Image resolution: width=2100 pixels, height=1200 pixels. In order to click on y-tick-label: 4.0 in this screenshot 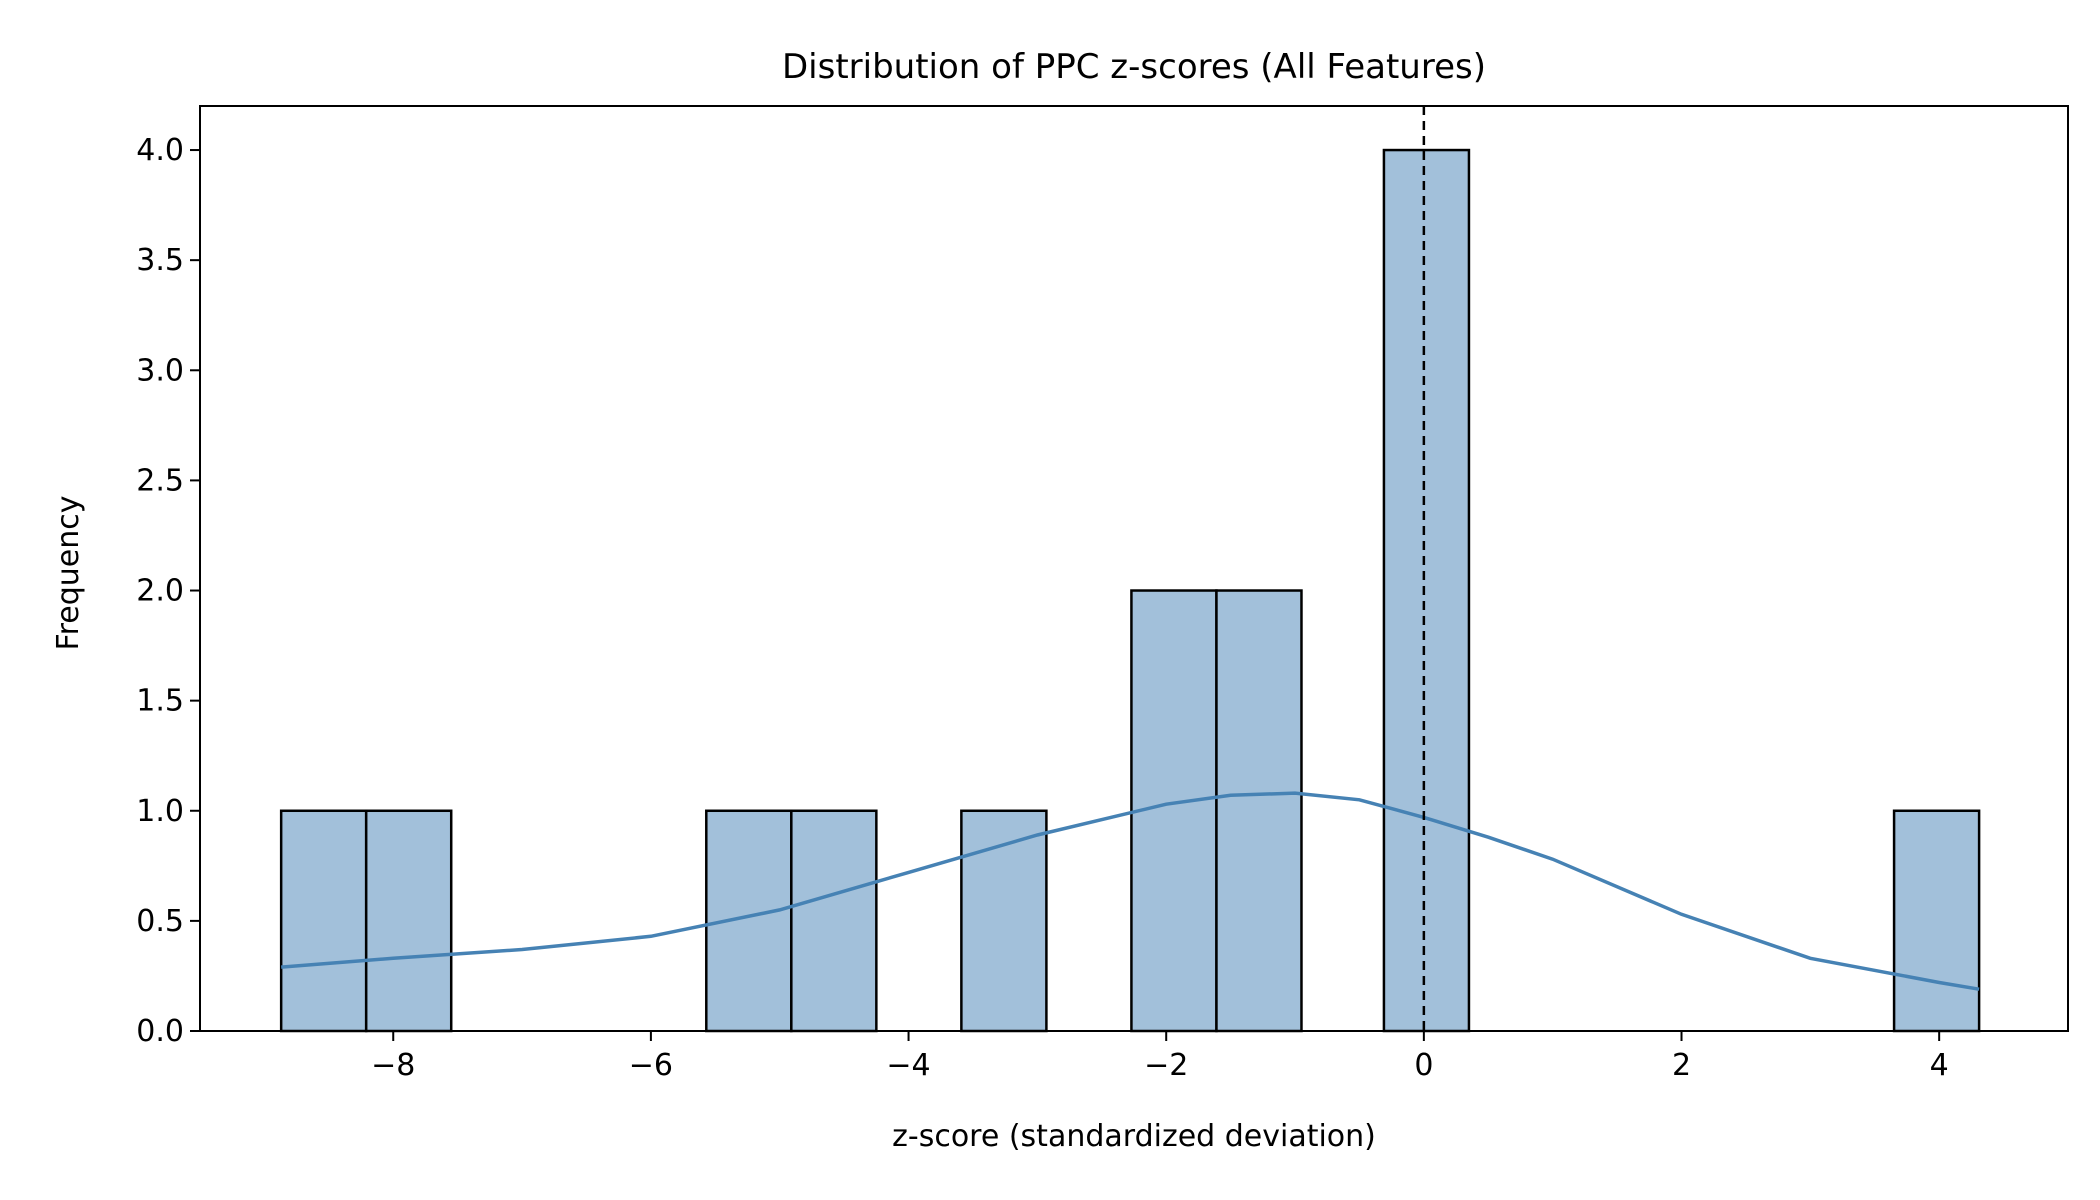, I will do `click(160, 150)`.